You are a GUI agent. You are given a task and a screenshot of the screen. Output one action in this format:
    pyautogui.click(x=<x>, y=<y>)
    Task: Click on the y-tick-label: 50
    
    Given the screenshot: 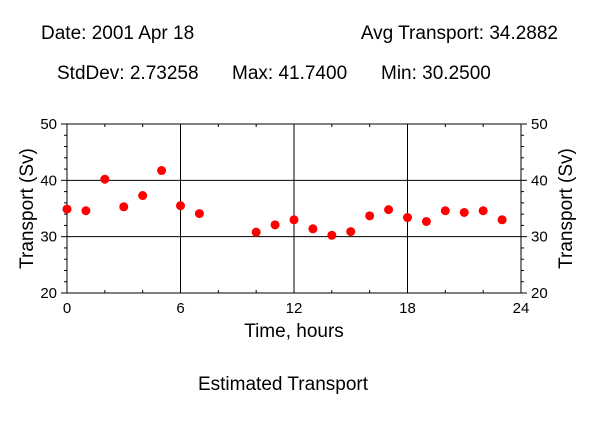 What is the action you would take?
    pyautogui.click(x=48, y=124)
    